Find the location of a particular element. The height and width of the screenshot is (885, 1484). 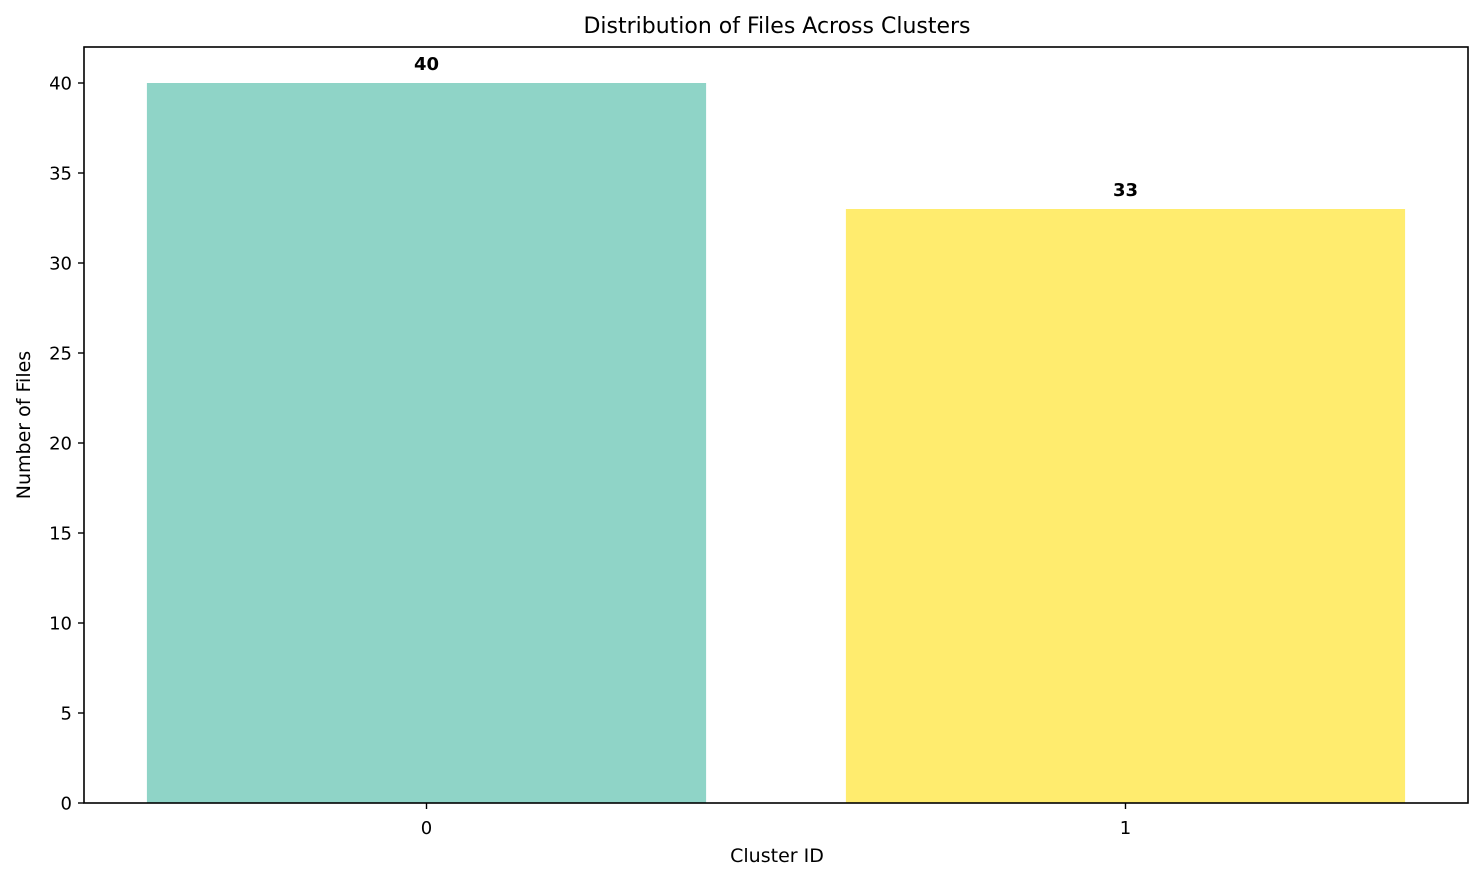

bar-value-label-0: 40 is located at coordinates (426, 64).